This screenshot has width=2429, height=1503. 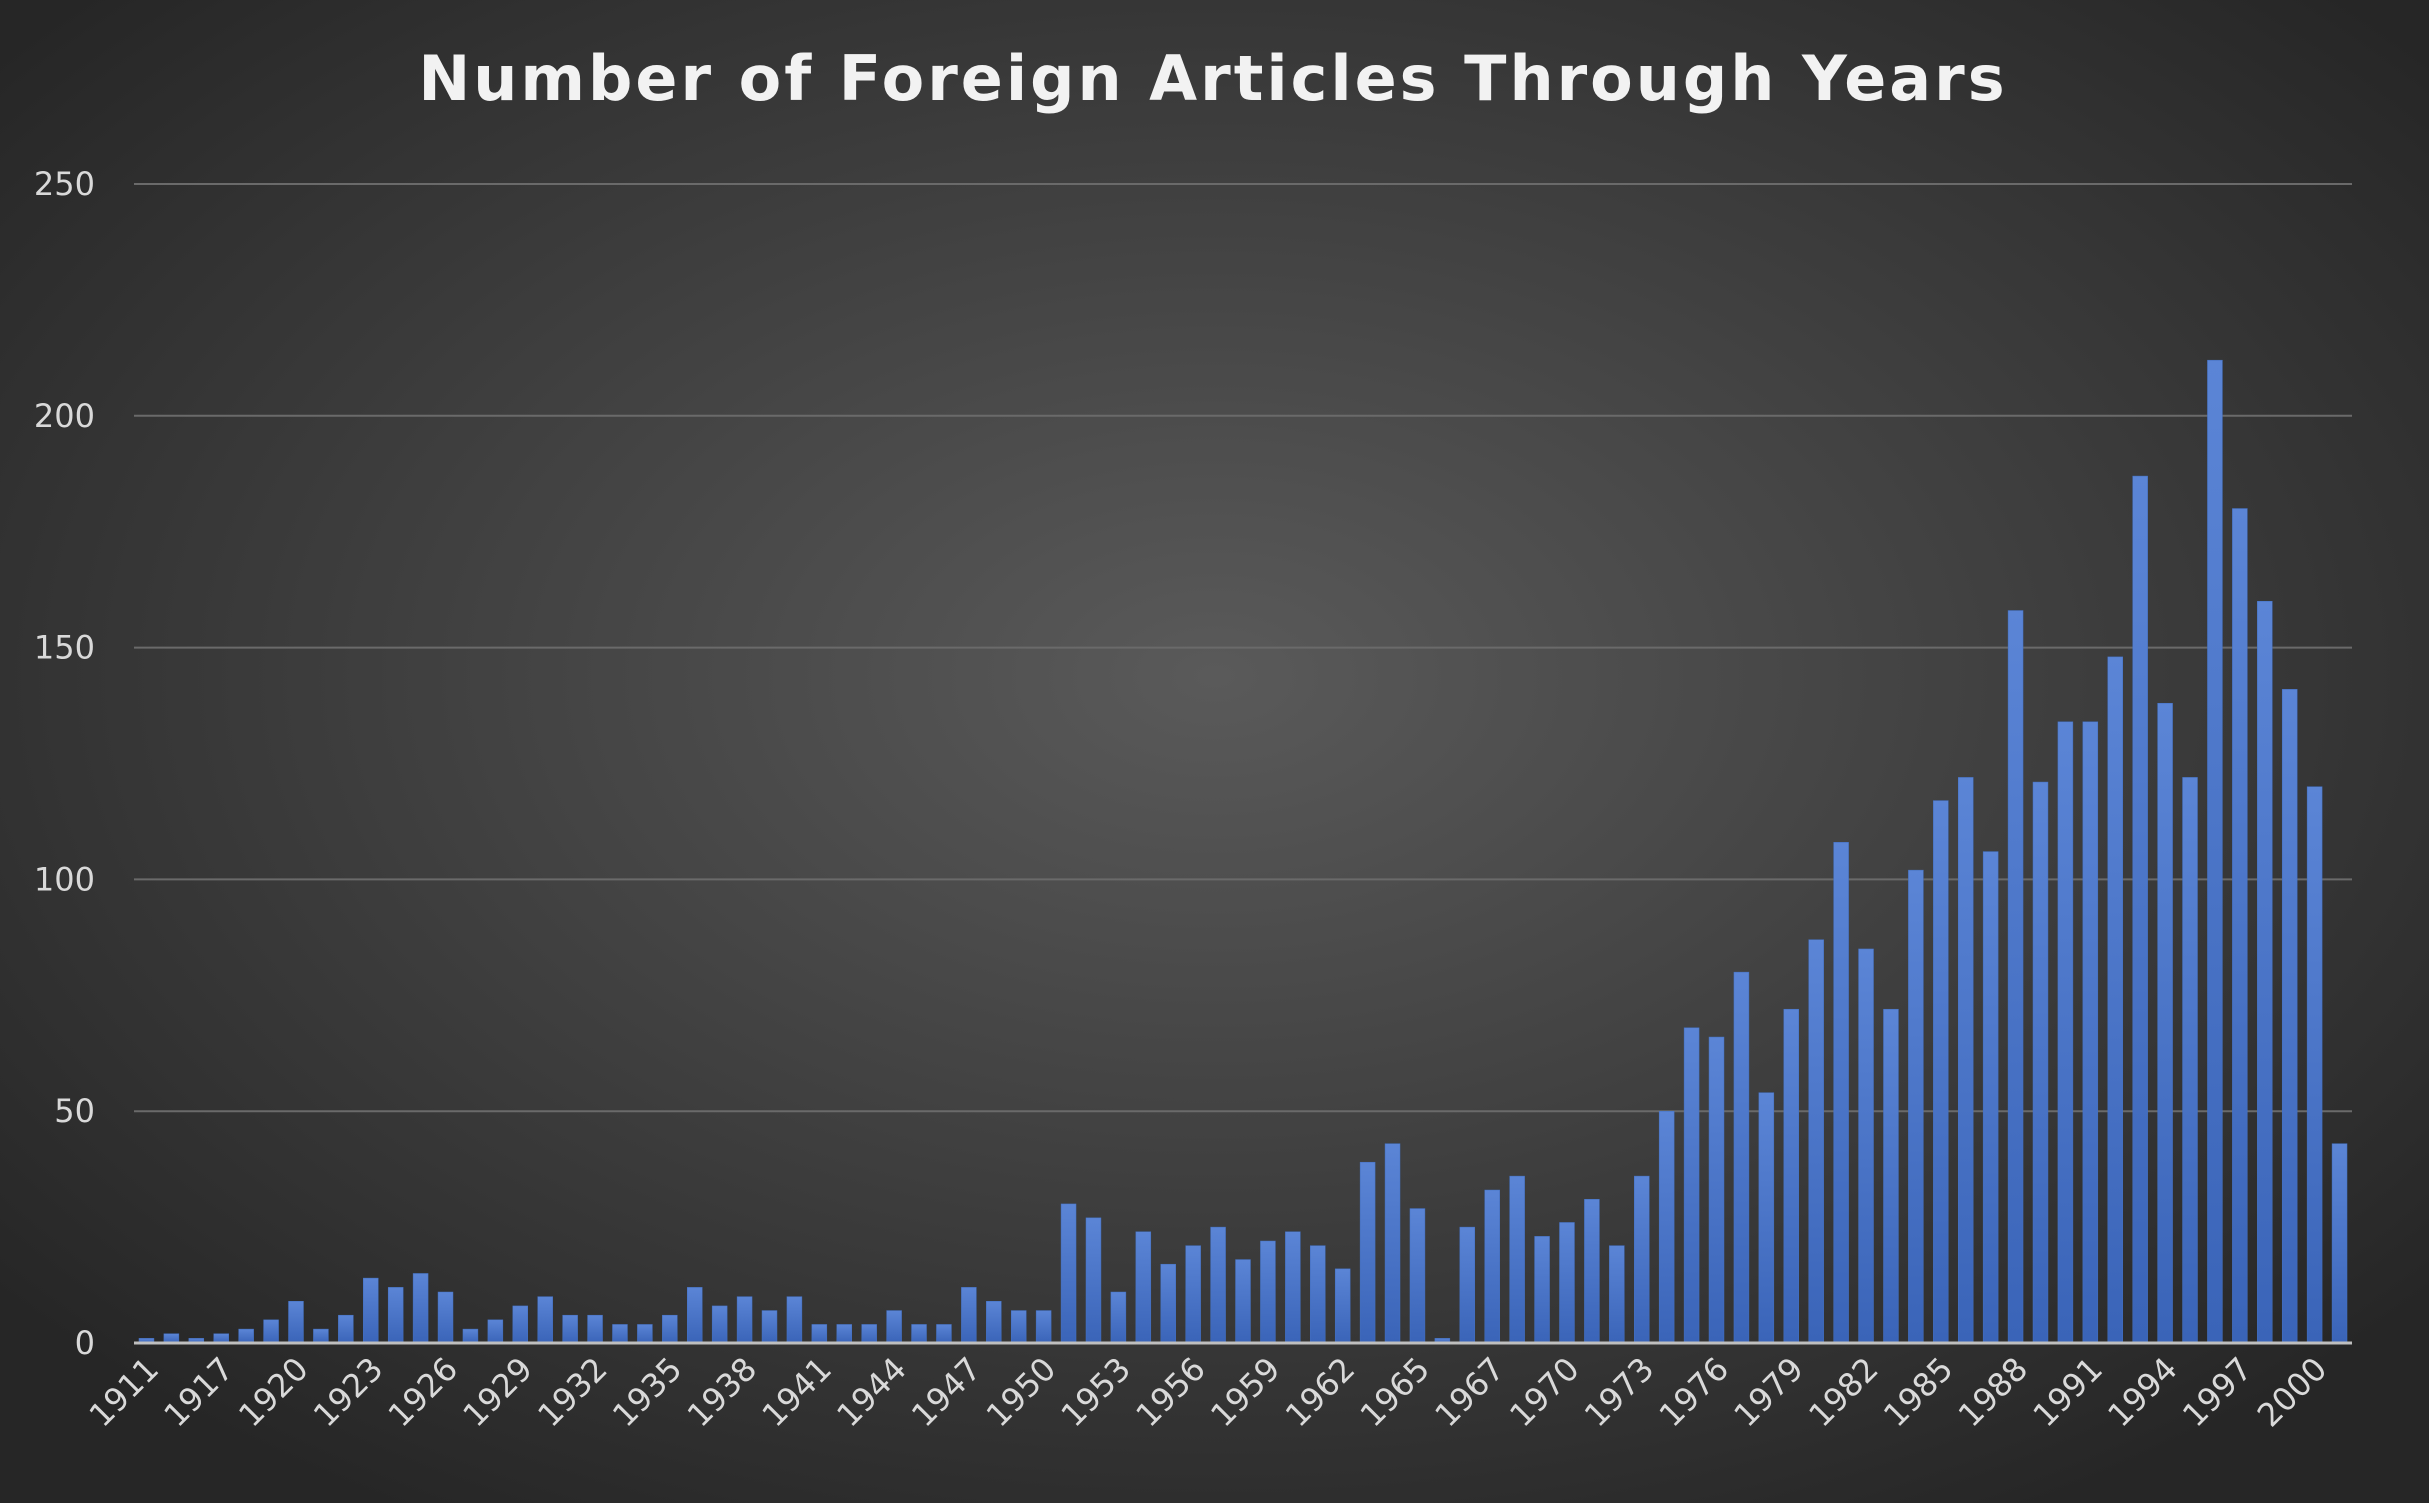 What do you see at coordinates (85, 1343) in the screenshot?
I see `y-tick-label: 0` at bounding box center [85, 1343].